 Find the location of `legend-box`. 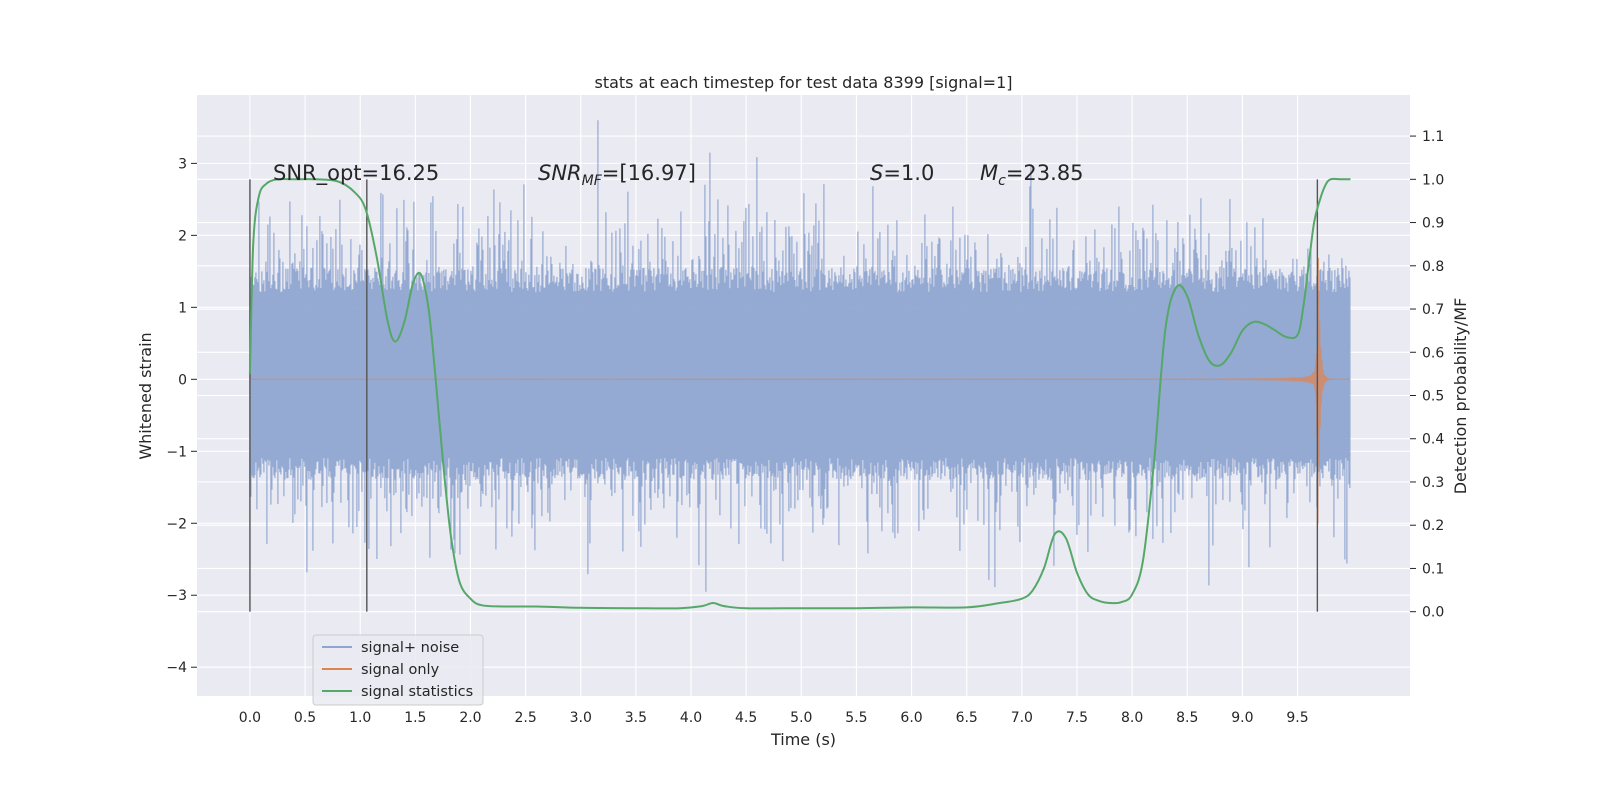

legend-box is located at coordinates (398, 670).